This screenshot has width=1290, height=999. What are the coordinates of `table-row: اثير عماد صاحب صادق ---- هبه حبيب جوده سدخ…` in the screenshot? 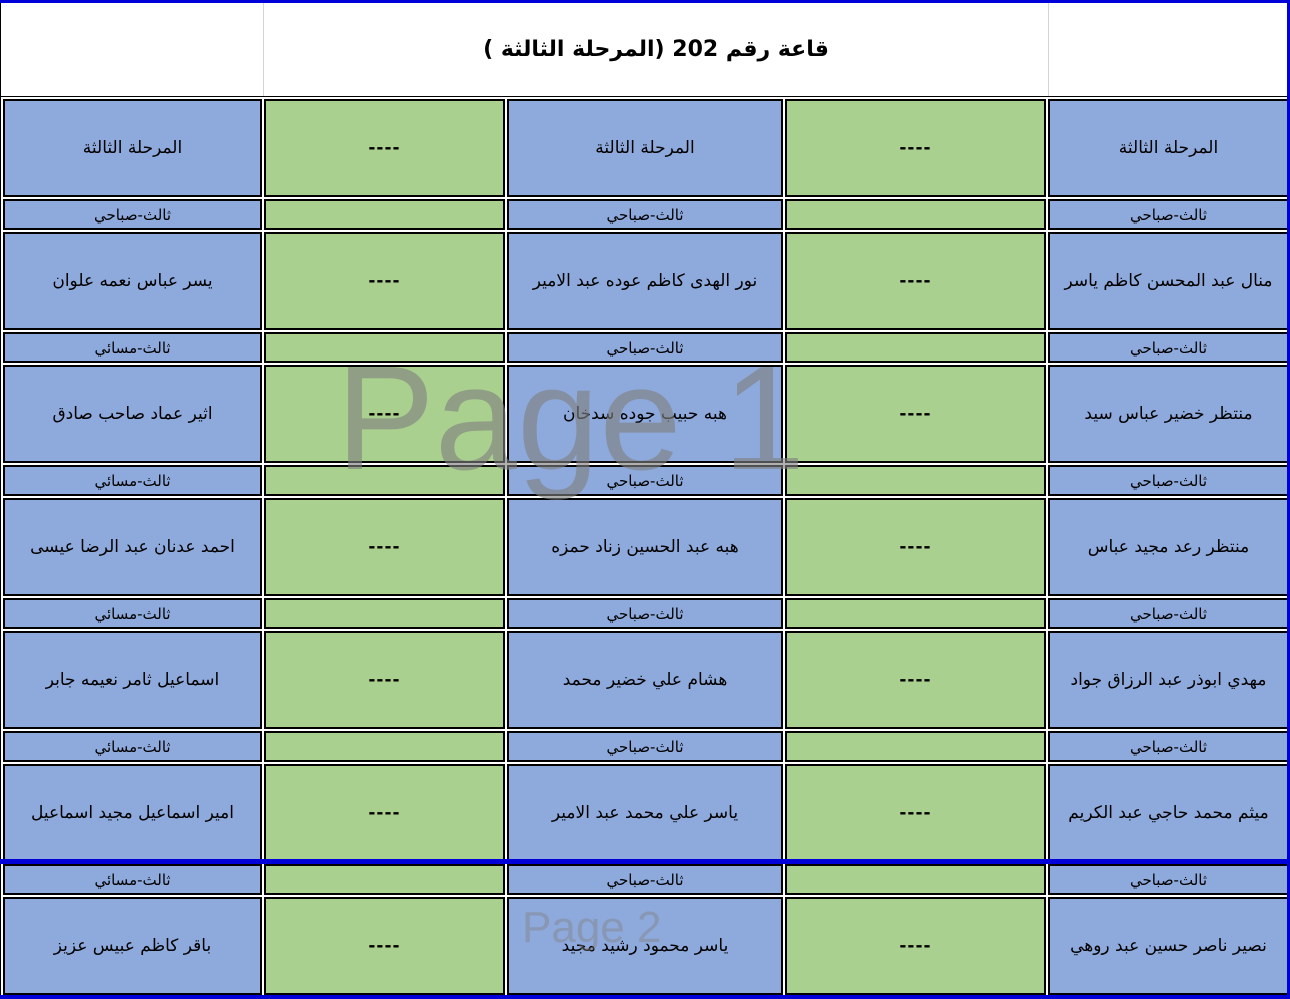 It's located at (646, 414).